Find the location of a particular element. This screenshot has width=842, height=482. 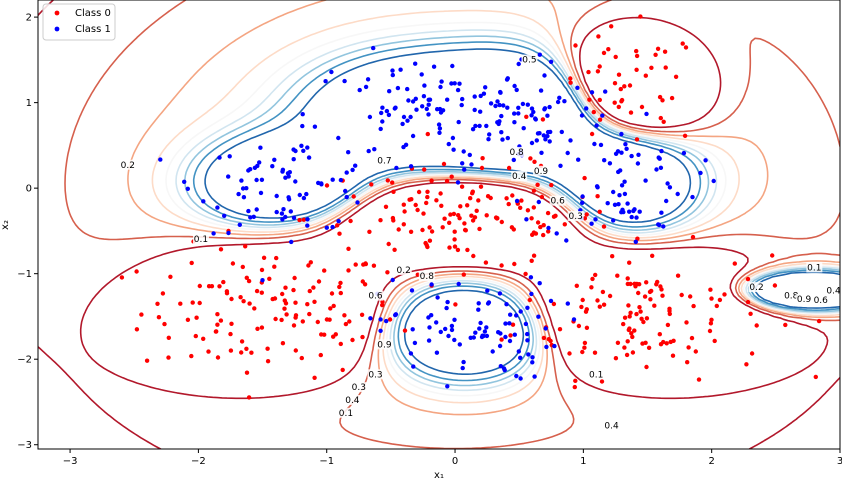

contour-label: 0.2 is located at coordinates (404, 271).